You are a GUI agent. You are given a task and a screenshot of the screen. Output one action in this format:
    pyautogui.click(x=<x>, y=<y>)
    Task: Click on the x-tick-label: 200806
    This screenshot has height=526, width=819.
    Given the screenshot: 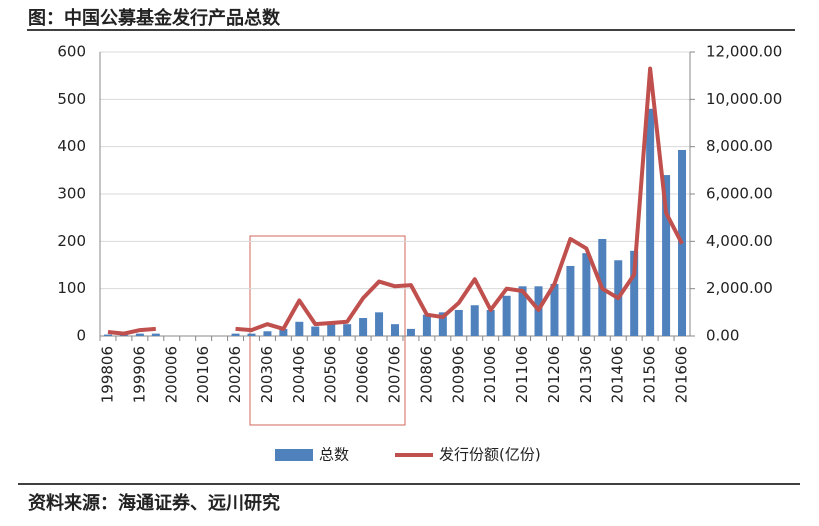 What is the action you would take?
    pyautogui.click(x=426, y=374)
    